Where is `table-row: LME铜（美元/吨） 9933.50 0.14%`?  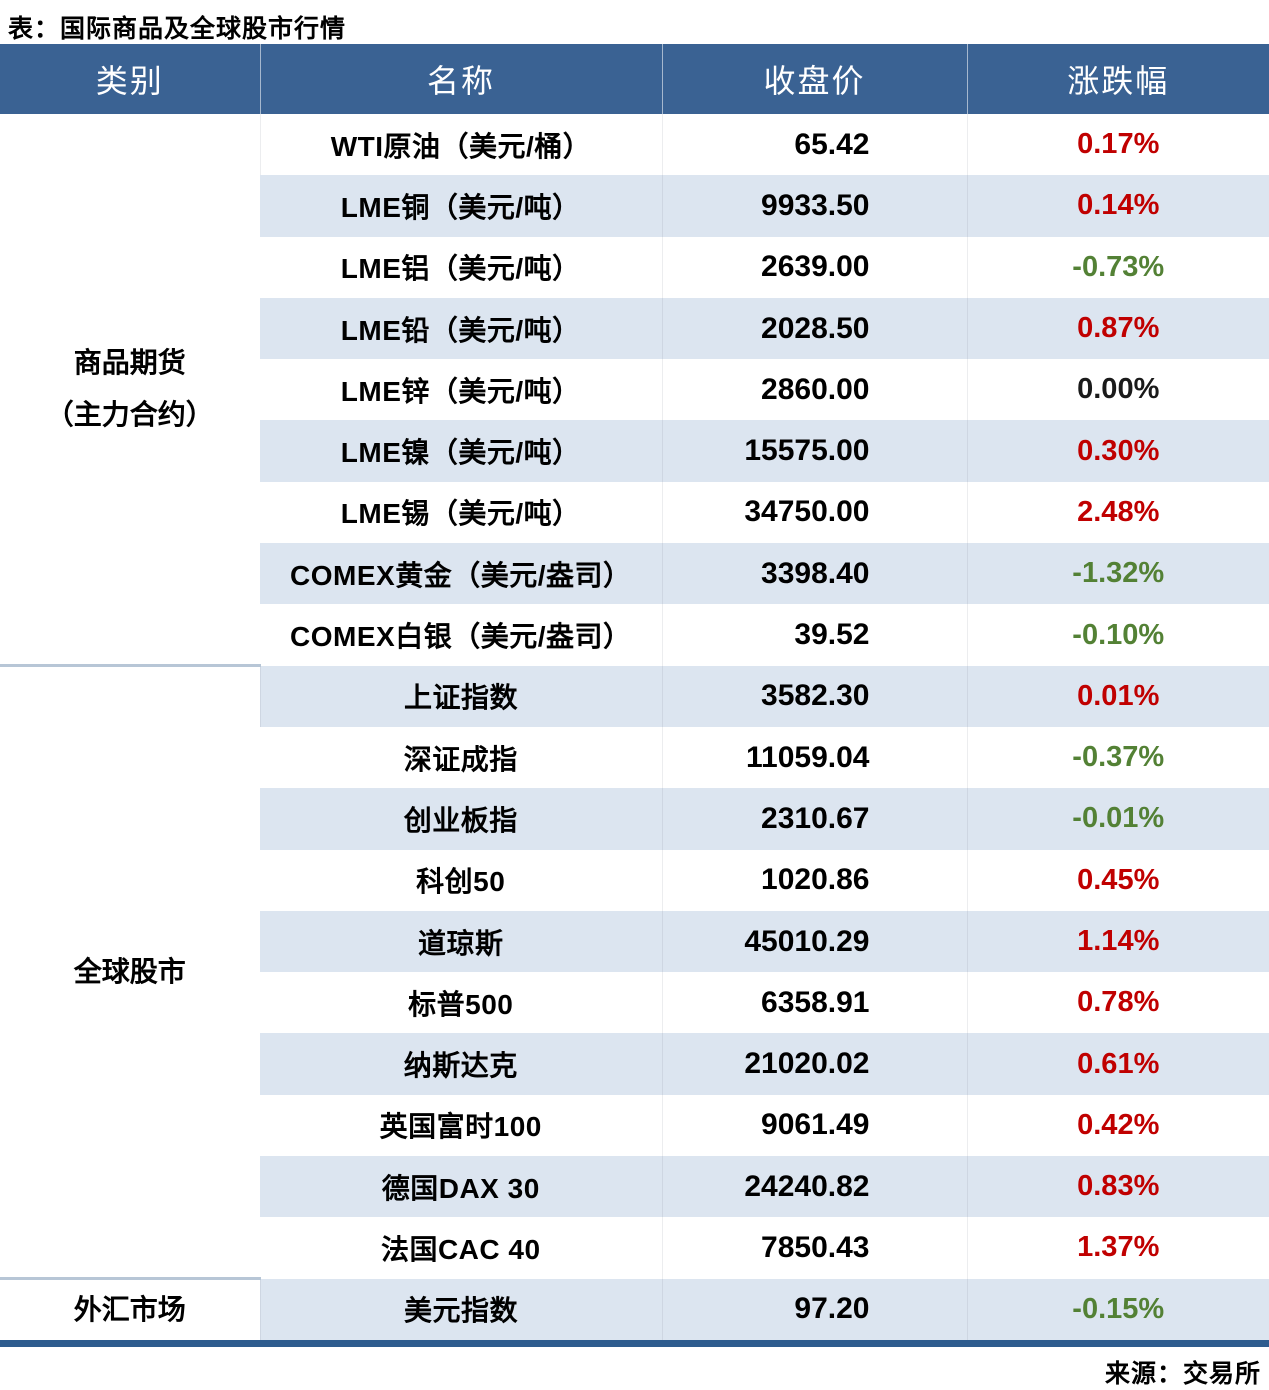
table-row: LME铜（美元/吨） 9933.50 0.14% is located at coordinates (634, 206).